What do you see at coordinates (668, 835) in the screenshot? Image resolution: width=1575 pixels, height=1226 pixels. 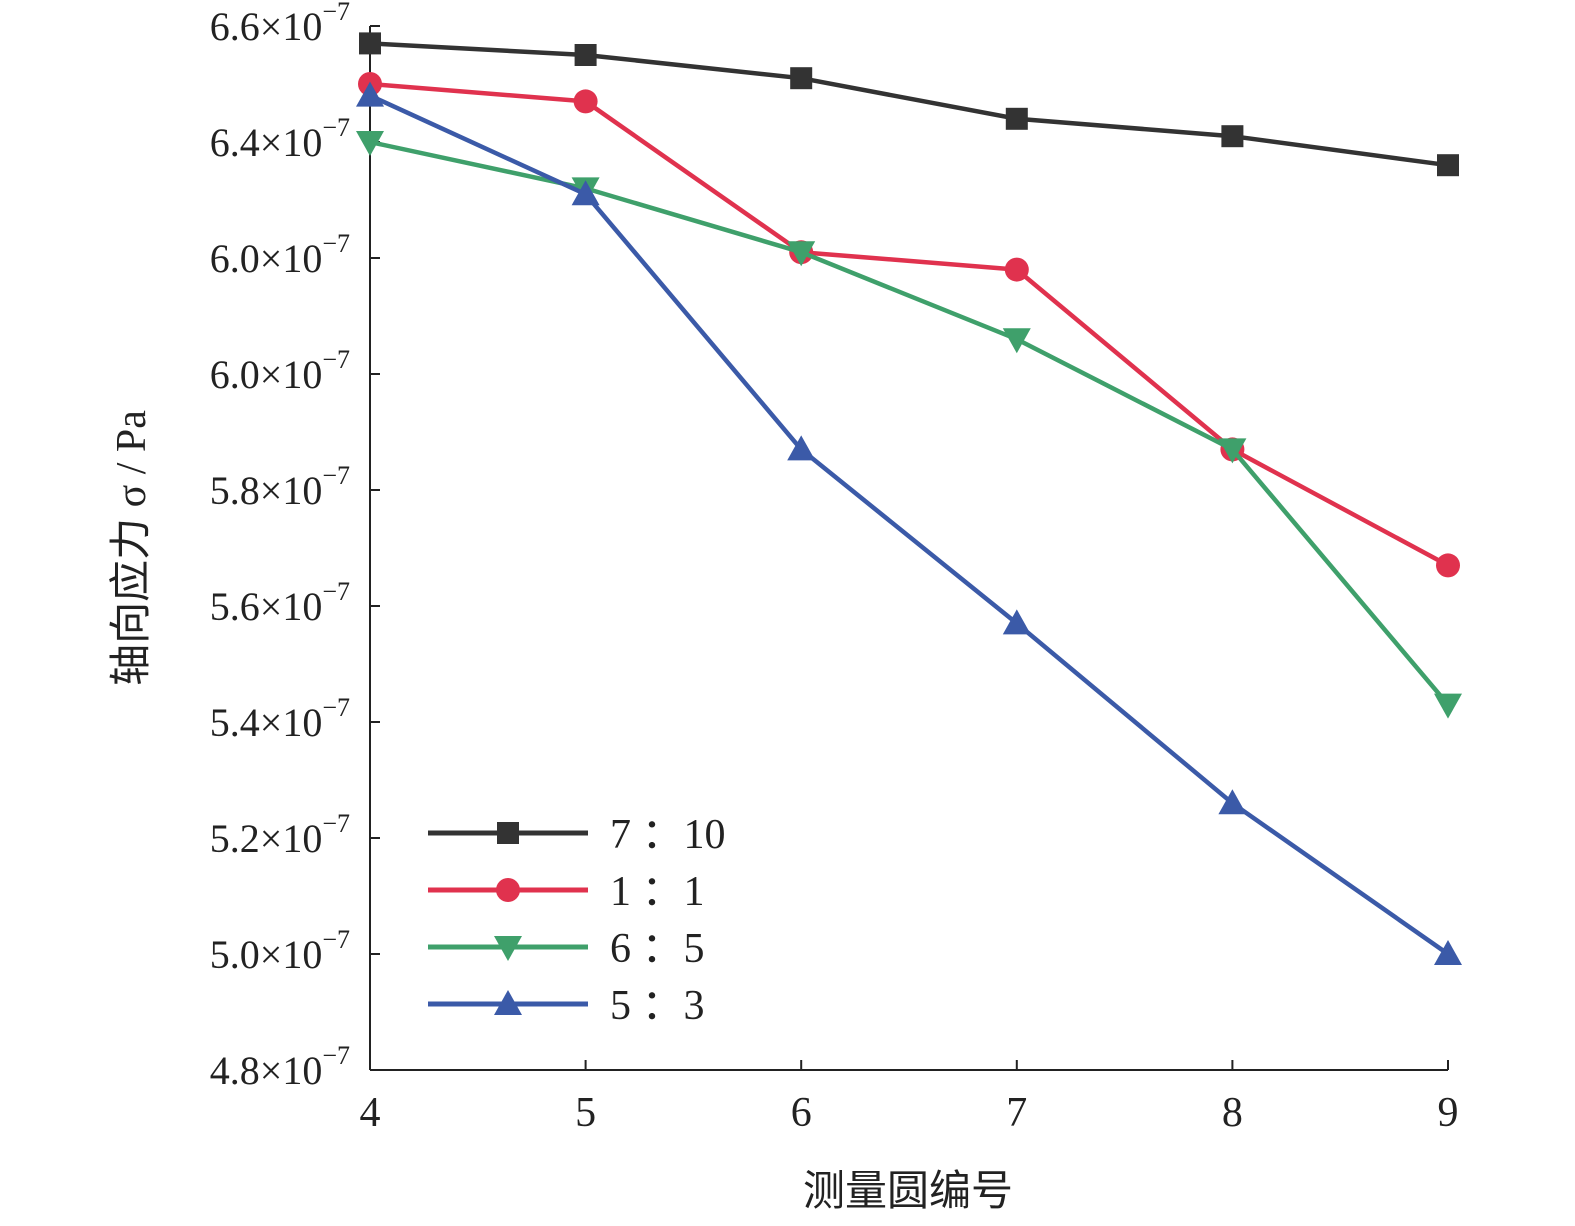 I see `legend-label: 7 ：10` at bounding box center [668, 835].